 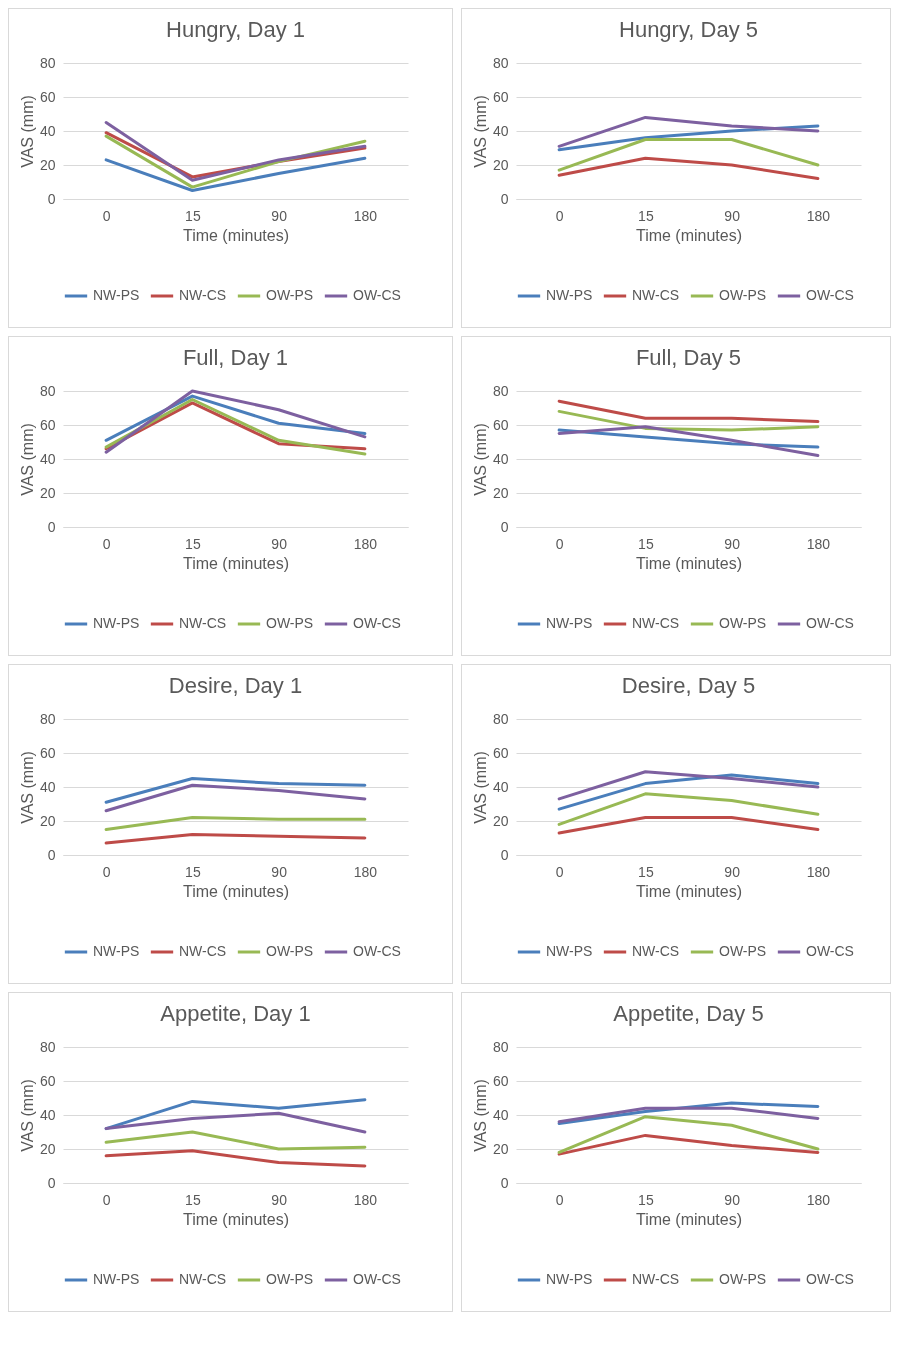 I want to click on chart-title: Appetite, Day 5, so click(x=688, y=1013).